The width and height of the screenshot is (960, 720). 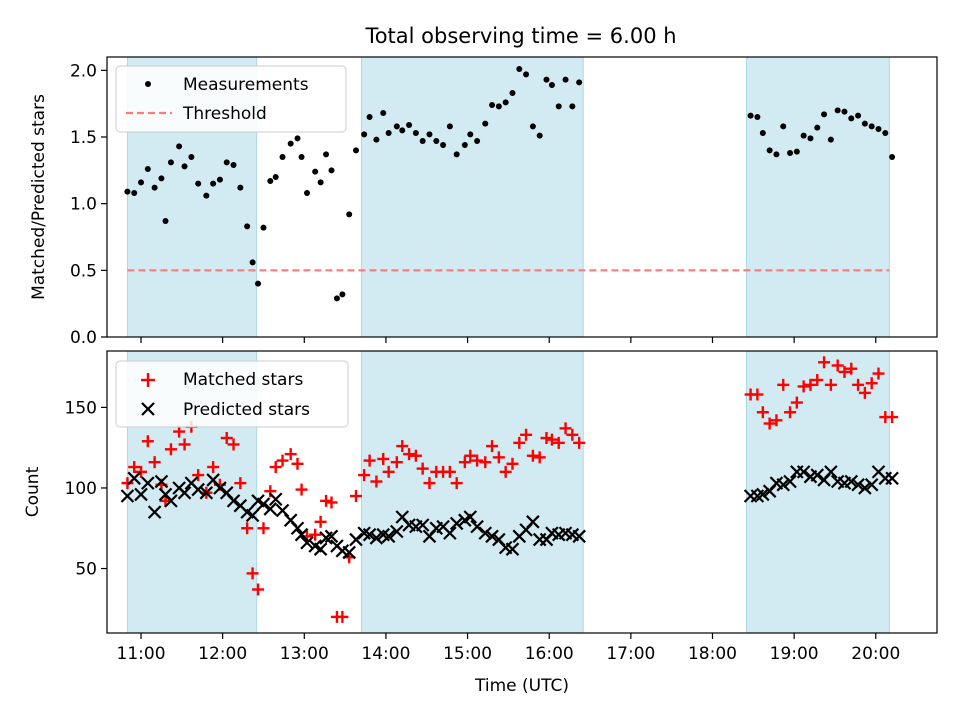 What do you see at coordinates (81, 489) in the screenshot?
I see `bot-yticks-label: 100` at bounding box center [81, 489].